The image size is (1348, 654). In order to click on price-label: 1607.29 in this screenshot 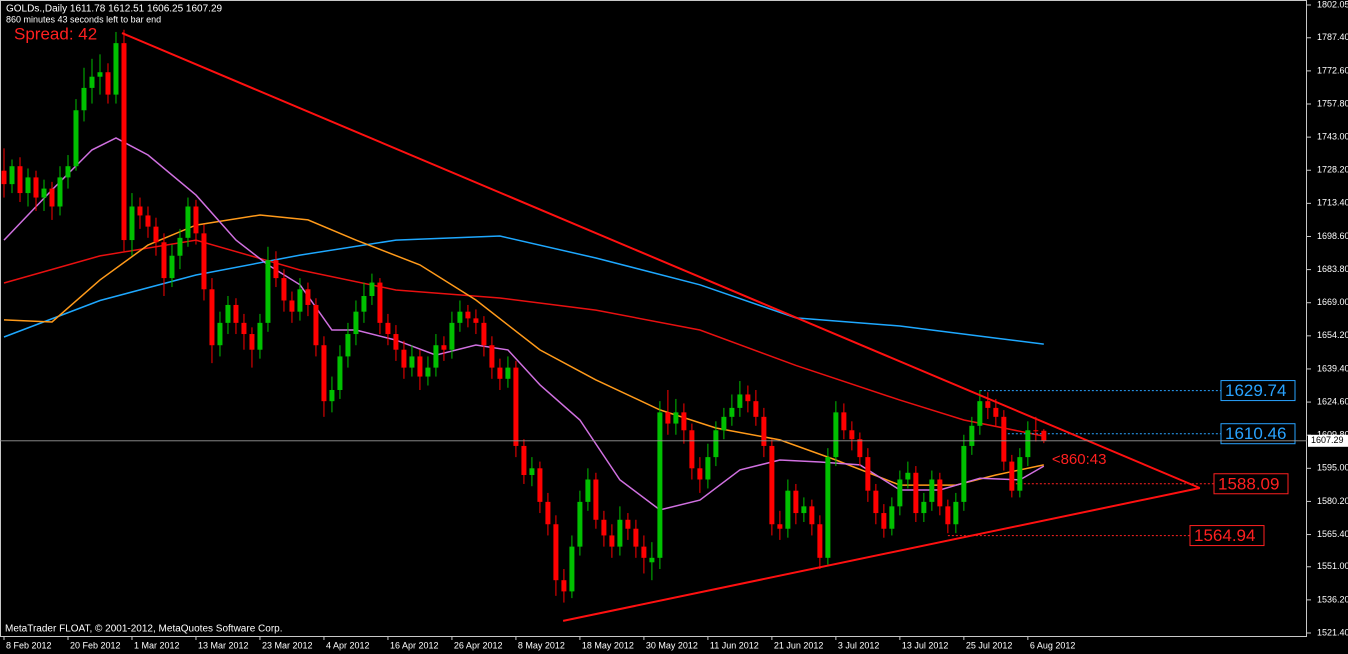, I will do `click(1327, 440)`.